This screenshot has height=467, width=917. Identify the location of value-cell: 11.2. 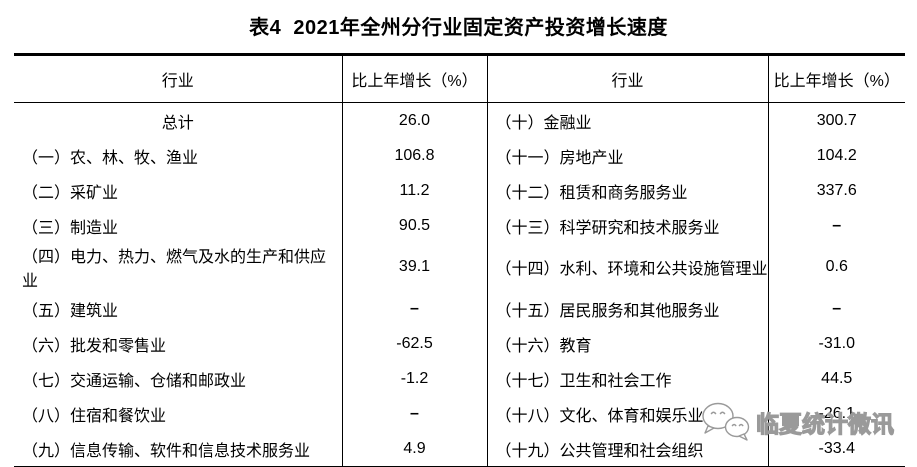
(415, 190).